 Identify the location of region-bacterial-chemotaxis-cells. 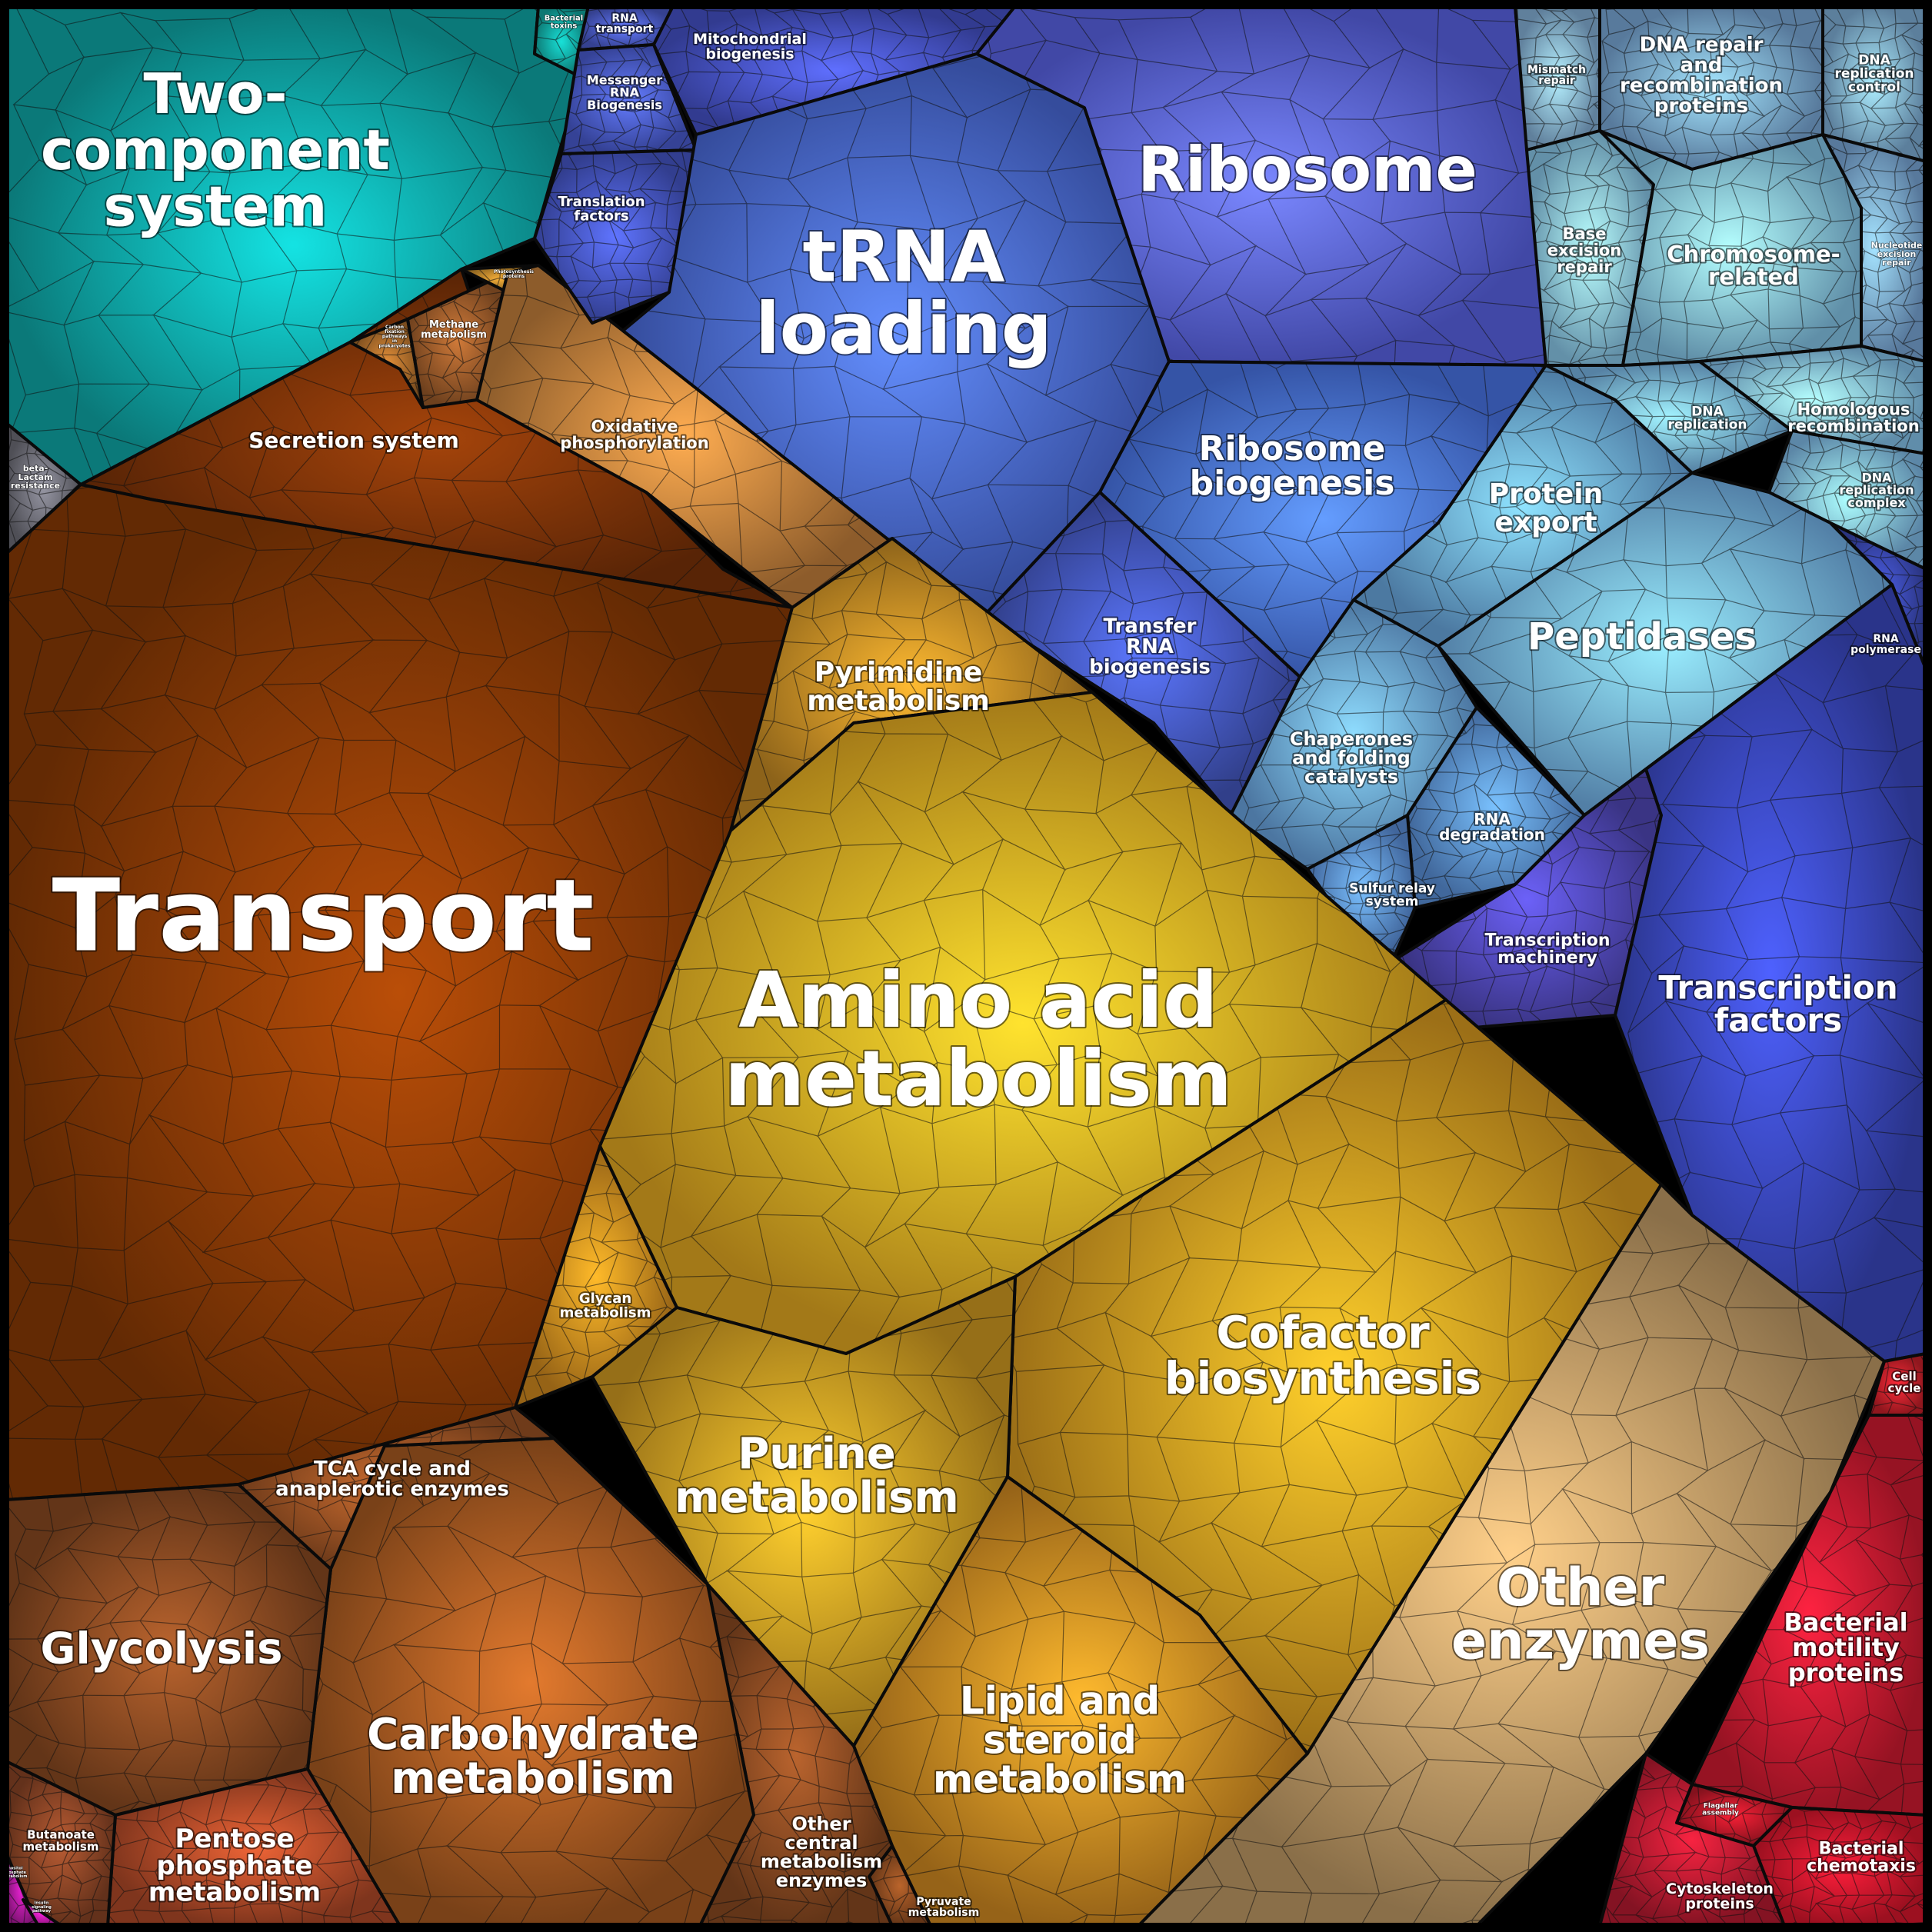
(1840, 1866).